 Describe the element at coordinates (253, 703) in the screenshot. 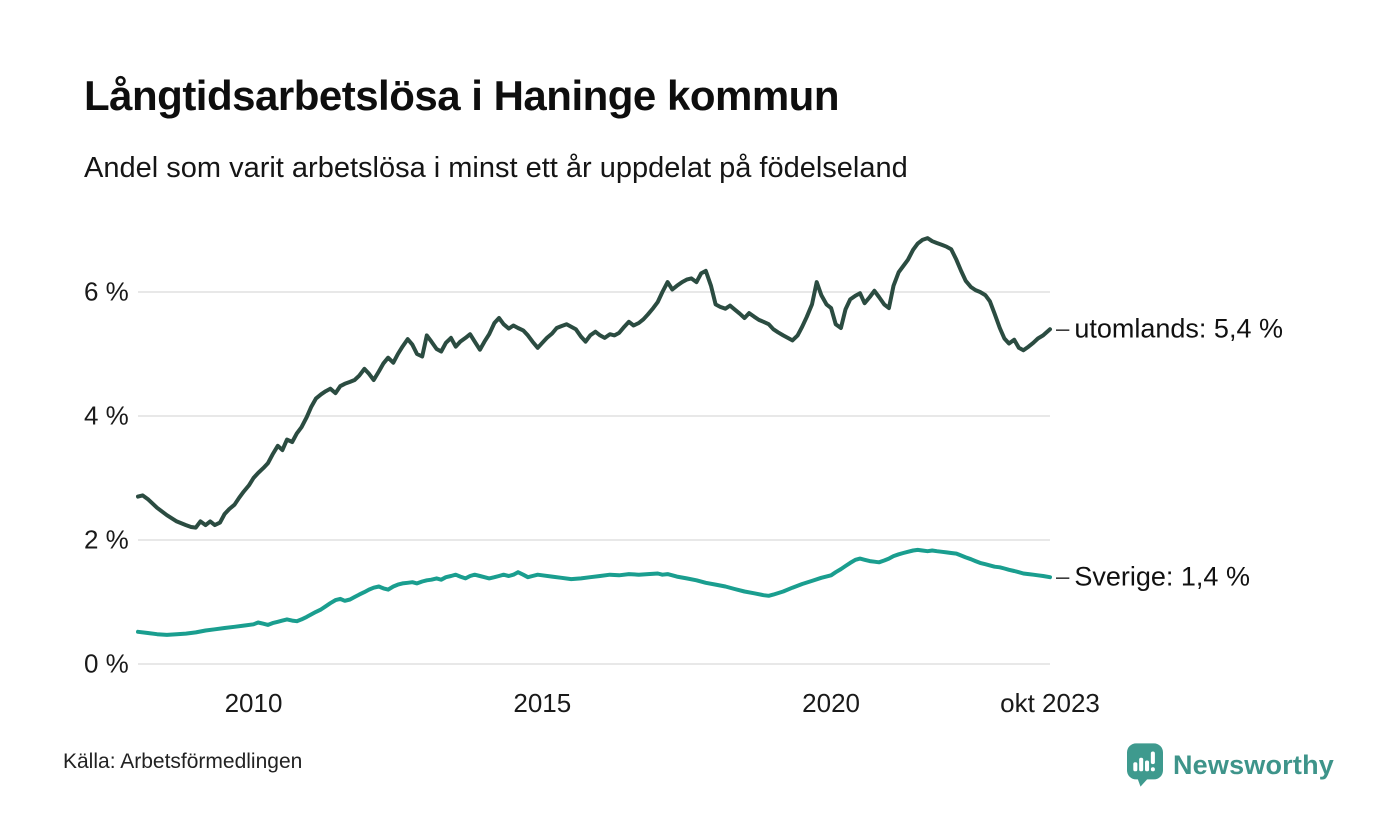

I see `x-axis-tick-label: 2010` at that location.